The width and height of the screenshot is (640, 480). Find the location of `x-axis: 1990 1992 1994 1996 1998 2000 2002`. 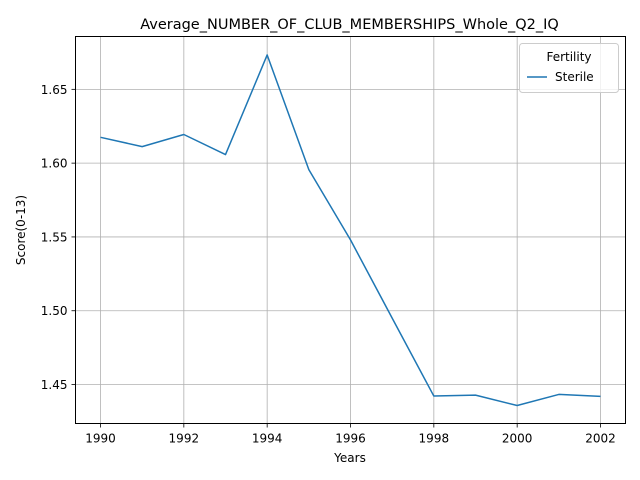

x-axis: 1990 1992 1994 1996 1998 2000 2002 is located at coordinates (350, 434).